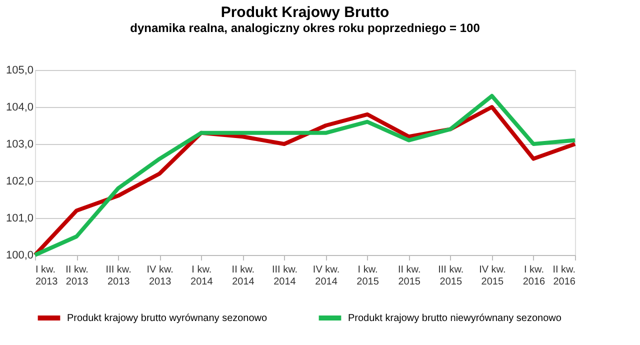 This screenshot has height=345, width=640. I want to click on x-tick-label: II kw. 2013, so click(77, 276).